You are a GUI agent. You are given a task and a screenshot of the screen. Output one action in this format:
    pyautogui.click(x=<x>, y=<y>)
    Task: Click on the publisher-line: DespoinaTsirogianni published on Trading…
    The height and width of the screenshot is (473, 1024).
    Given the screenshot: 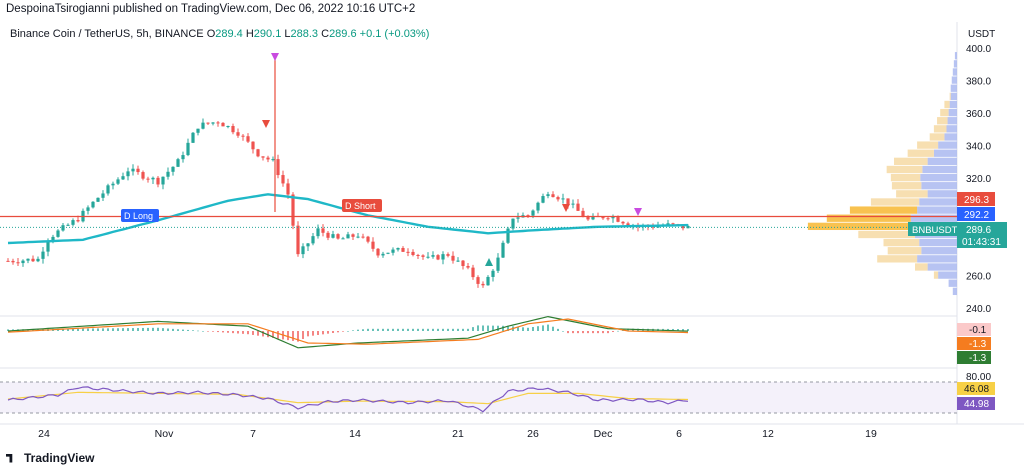 What is the action you would take?
    pyautogui.click(x=211, y=9)
    